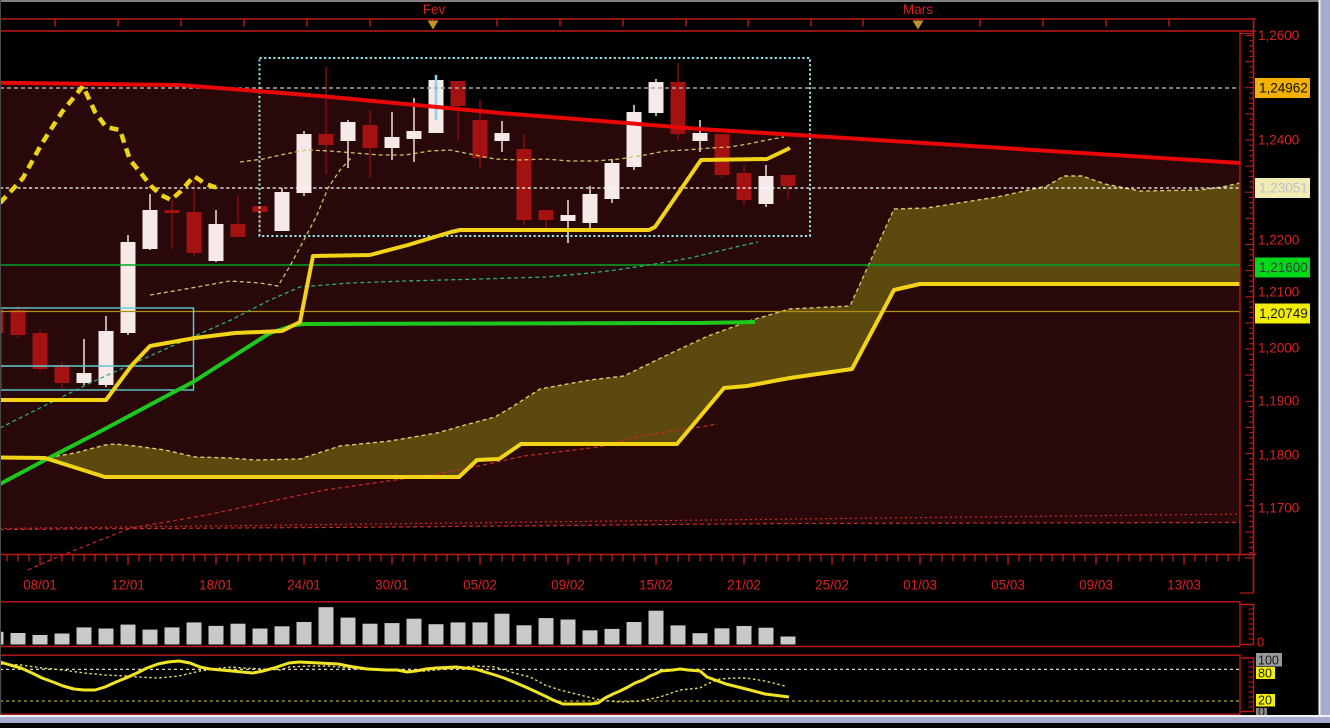 The height and width of the screenshot is (728, 1330). Describe the element at coordinates (1184, 585) in the screenshot. I see `svg-text: 13/03` at that location.